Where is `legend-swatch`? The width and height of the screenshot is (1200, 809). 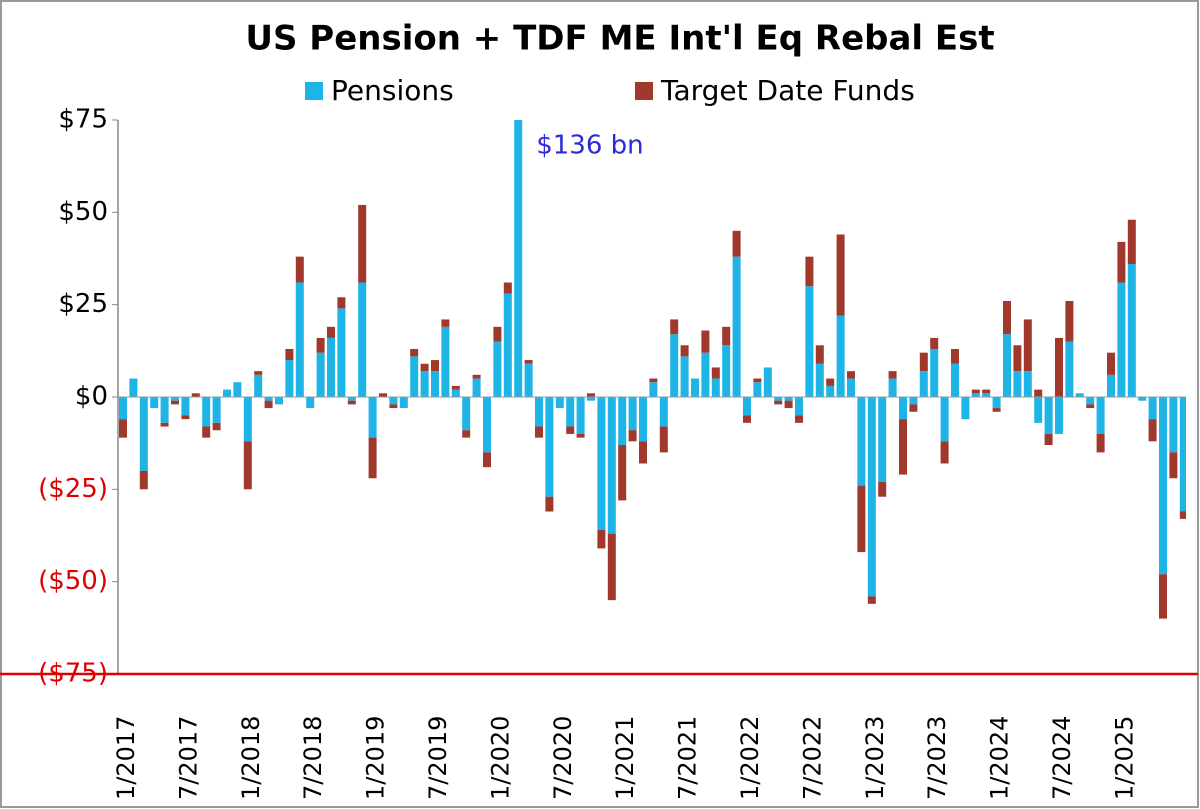
legend-swatch is located at coordinates (644, 91).